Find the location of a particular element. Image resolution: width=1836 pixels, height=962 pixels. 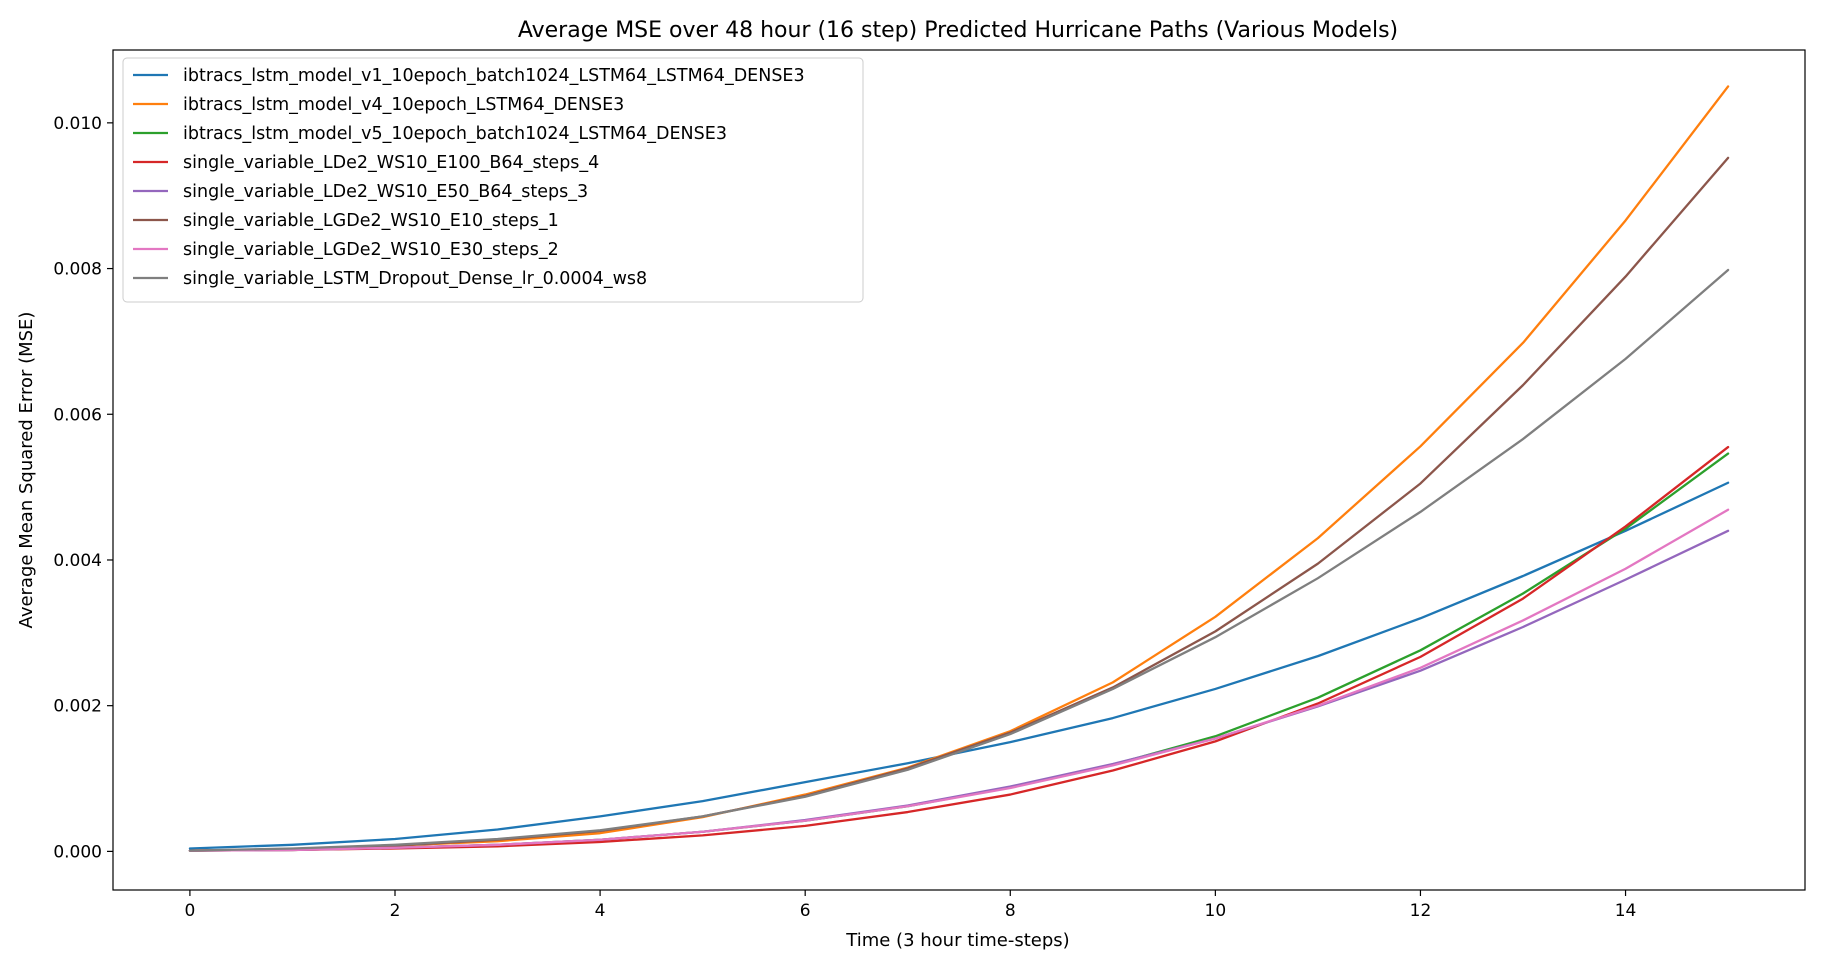

x-tick-label: 12 is located at coordinates (1421, 911).